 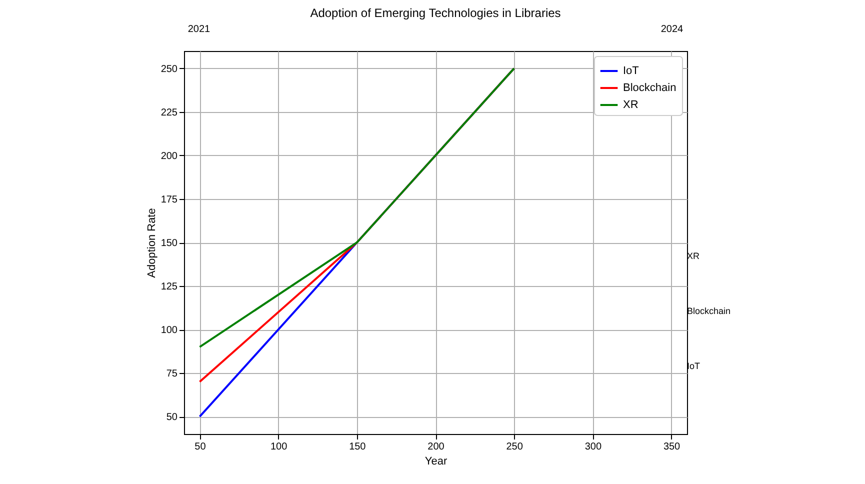 What do you see at coordinates (199, 29) in the screenshot?
I see `text: 2021` at bounding box center [199, 29].